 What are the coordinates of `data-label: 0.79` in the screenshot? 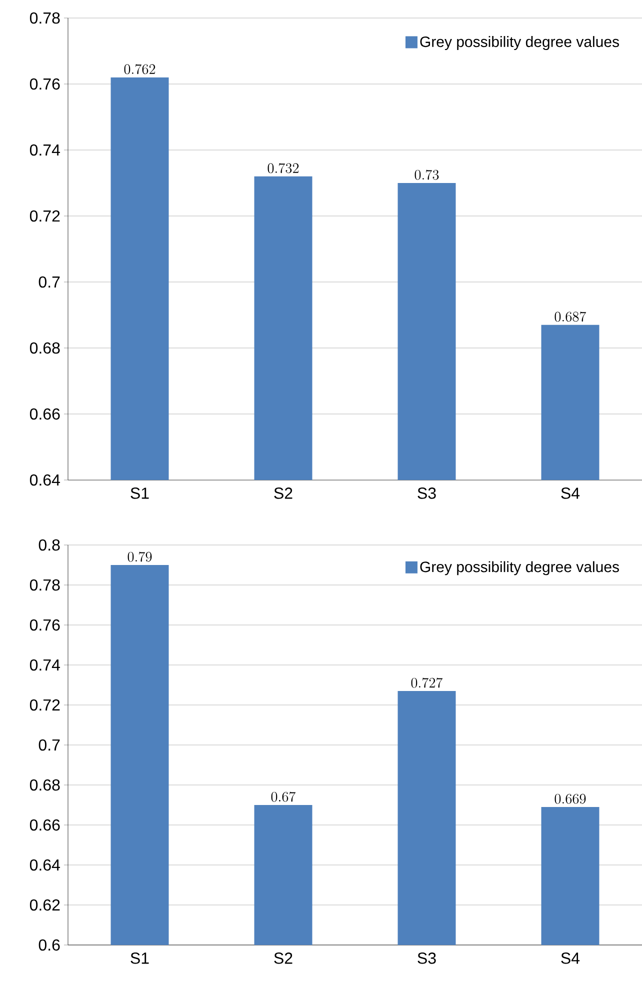 It's located at (140, 557).